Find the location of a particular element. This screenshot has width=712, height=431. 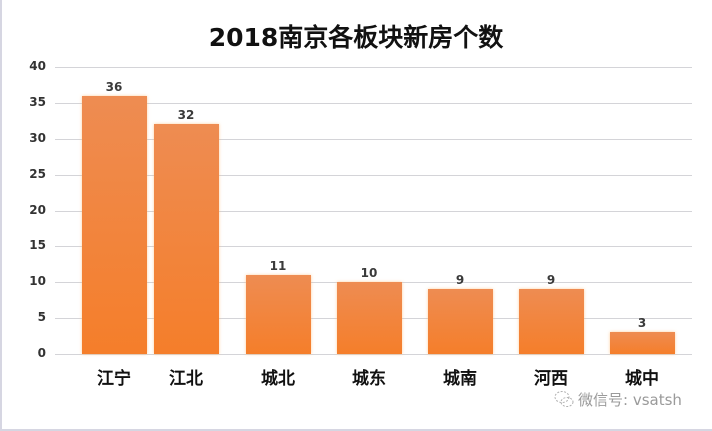

x-tick-label: 城北 is located at coordinates (278, 379).